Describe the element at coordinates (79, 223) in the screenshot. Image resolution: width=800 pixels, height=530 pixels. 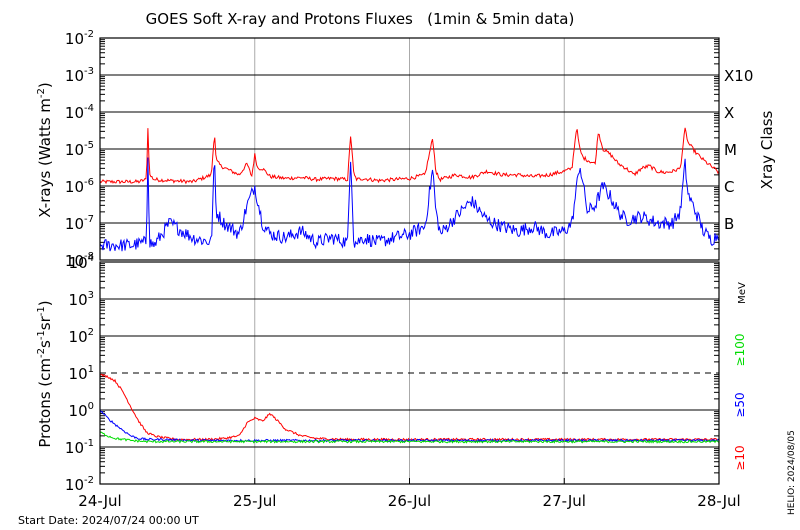
I see `y-tick-label: 10⁻⁷` at that location.